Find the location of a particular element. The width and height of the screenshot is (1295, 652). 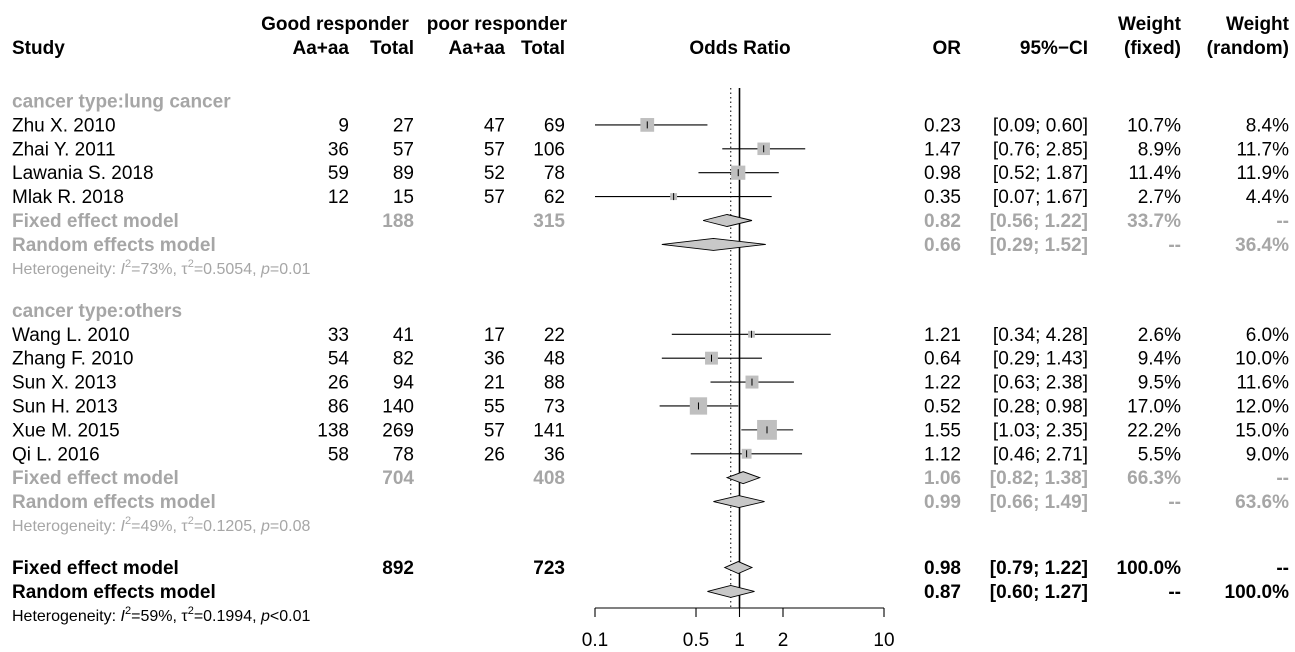

summary-ci: [0.56; 1.22] is located at coordinates (1039, 221).